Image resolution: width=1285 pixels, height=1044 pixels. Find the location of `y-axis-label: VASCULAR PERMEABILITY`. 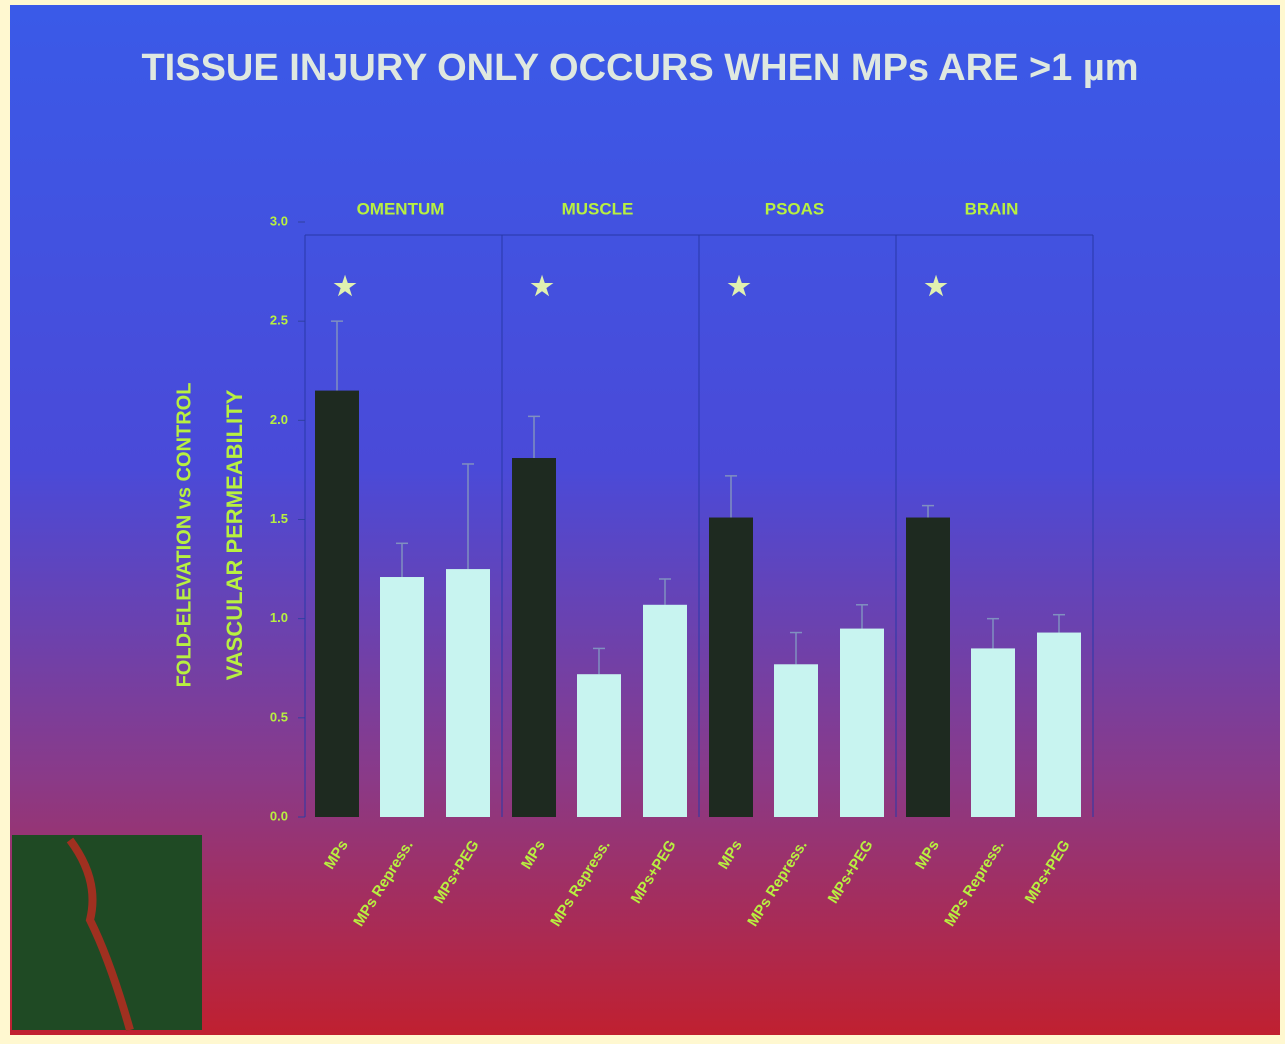

y-axis-label: VASCULAR PERMEABILITY is located at coordinates (234, 534).